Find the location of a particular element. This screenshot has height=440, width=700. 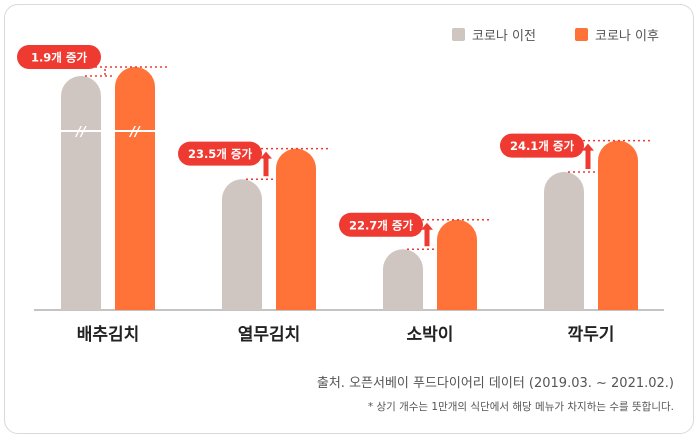

increase-label-0: 1.9개 증가 is located at coordinates (59, 58).